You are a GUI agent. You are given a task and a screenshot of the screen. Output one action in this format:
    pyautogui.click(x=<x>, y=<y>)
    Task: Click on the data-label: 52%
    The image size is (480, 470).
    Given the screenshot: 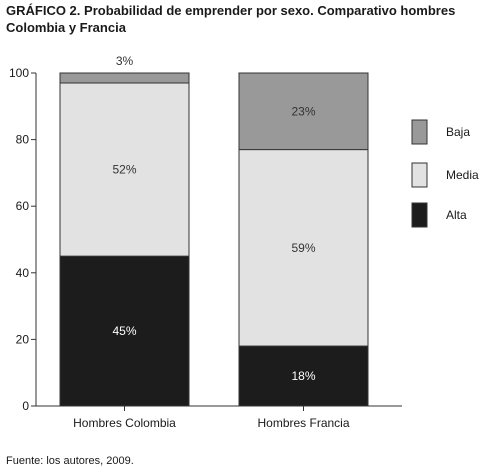 What is the action you would take?
    pyautogui.click(x=124, y=170)
    